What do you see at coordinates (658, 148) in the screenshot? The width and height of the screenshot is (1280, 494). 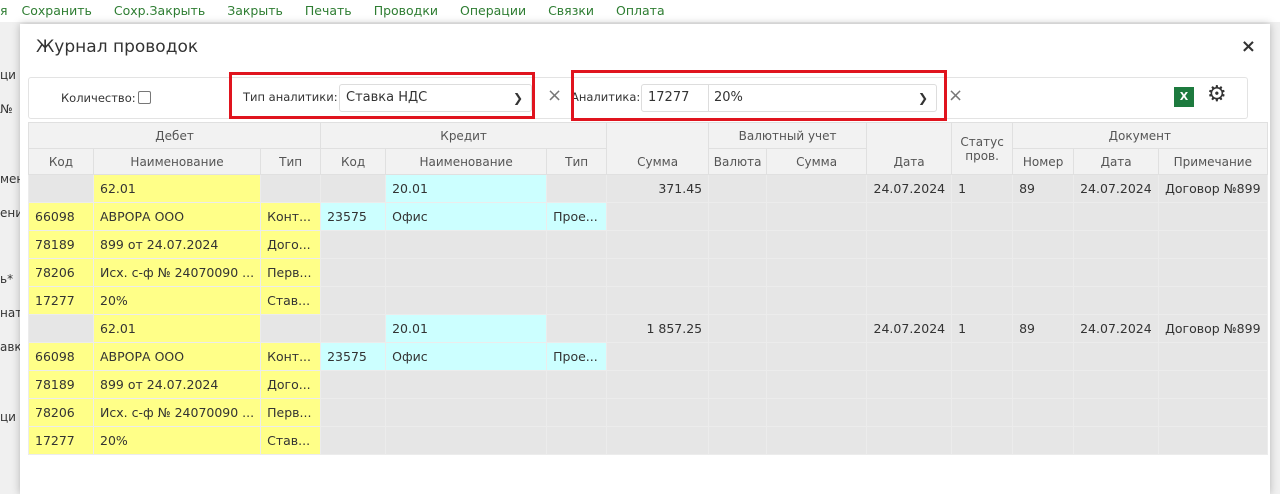 I see `sum-header: Сумма` at bounding box center [658, 148].